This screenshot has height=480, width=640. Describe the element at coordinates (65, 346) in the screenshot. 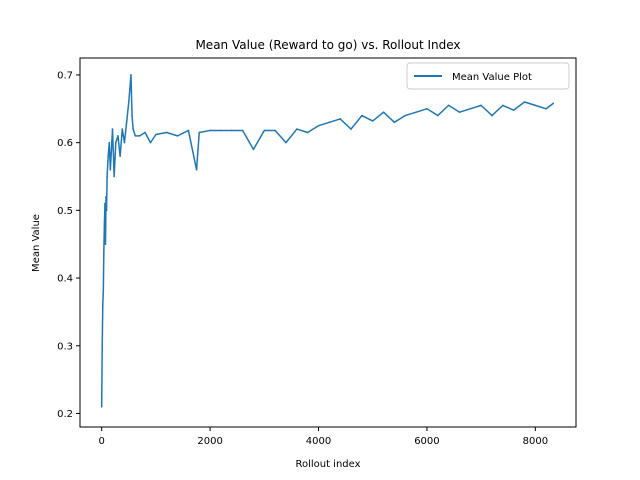

I see `y-tick-label: 0.3` at that location.